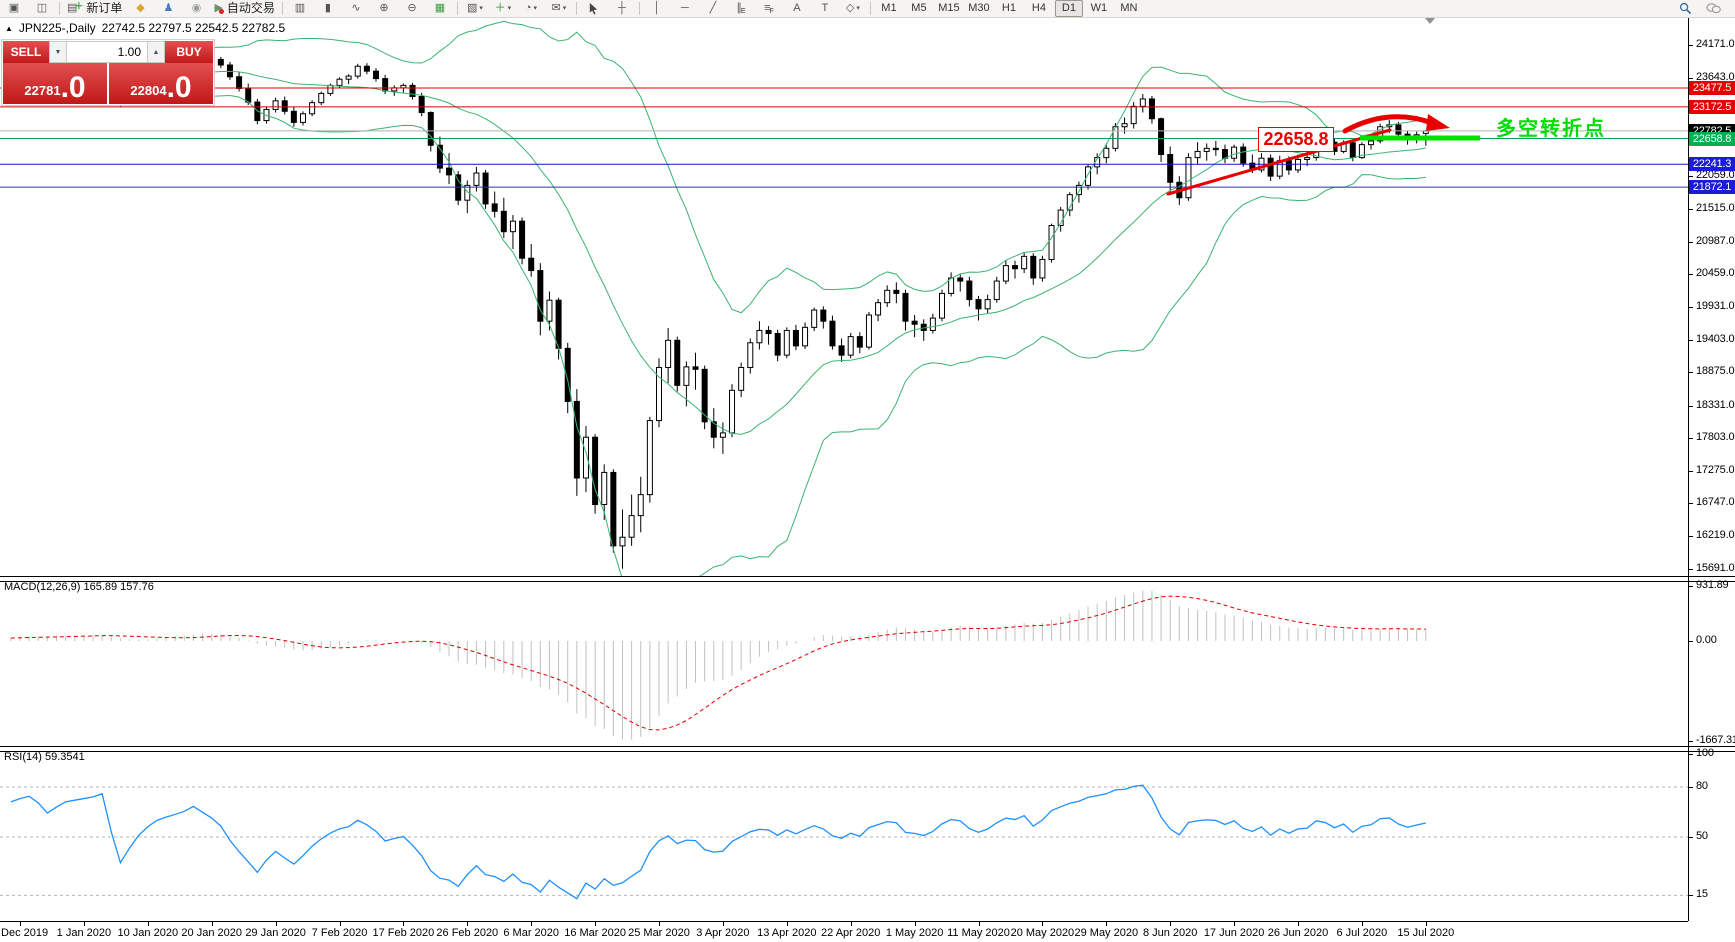 This screenshot has height=942, width=1735. What do you see at coordinates (919, 8) in the screenshot?
I see `tf-m5-button: M5` at bounding box center [919, 8].